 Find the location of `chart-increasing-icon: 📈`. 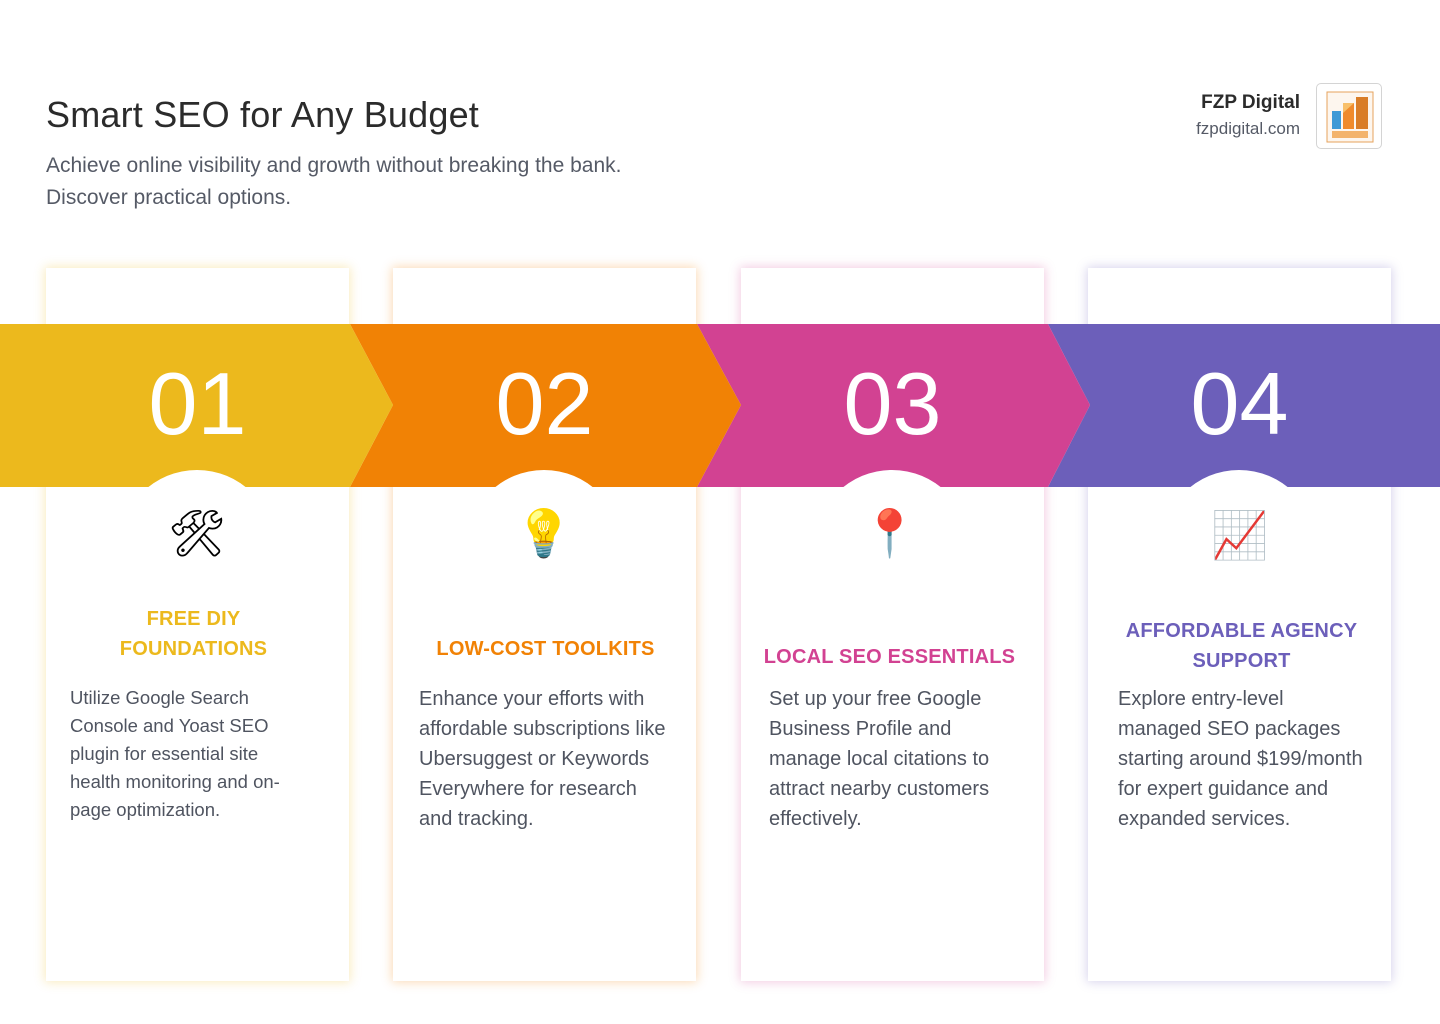

chart-increasing-icon: 📈 is located at coordinates (1240, 535).